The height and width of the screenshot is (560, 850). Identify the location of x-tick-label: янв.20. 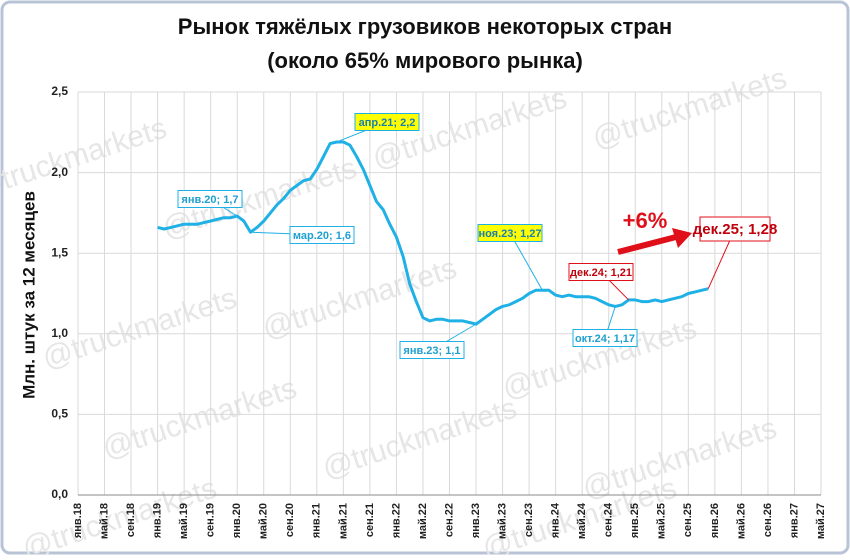
(237, 520).